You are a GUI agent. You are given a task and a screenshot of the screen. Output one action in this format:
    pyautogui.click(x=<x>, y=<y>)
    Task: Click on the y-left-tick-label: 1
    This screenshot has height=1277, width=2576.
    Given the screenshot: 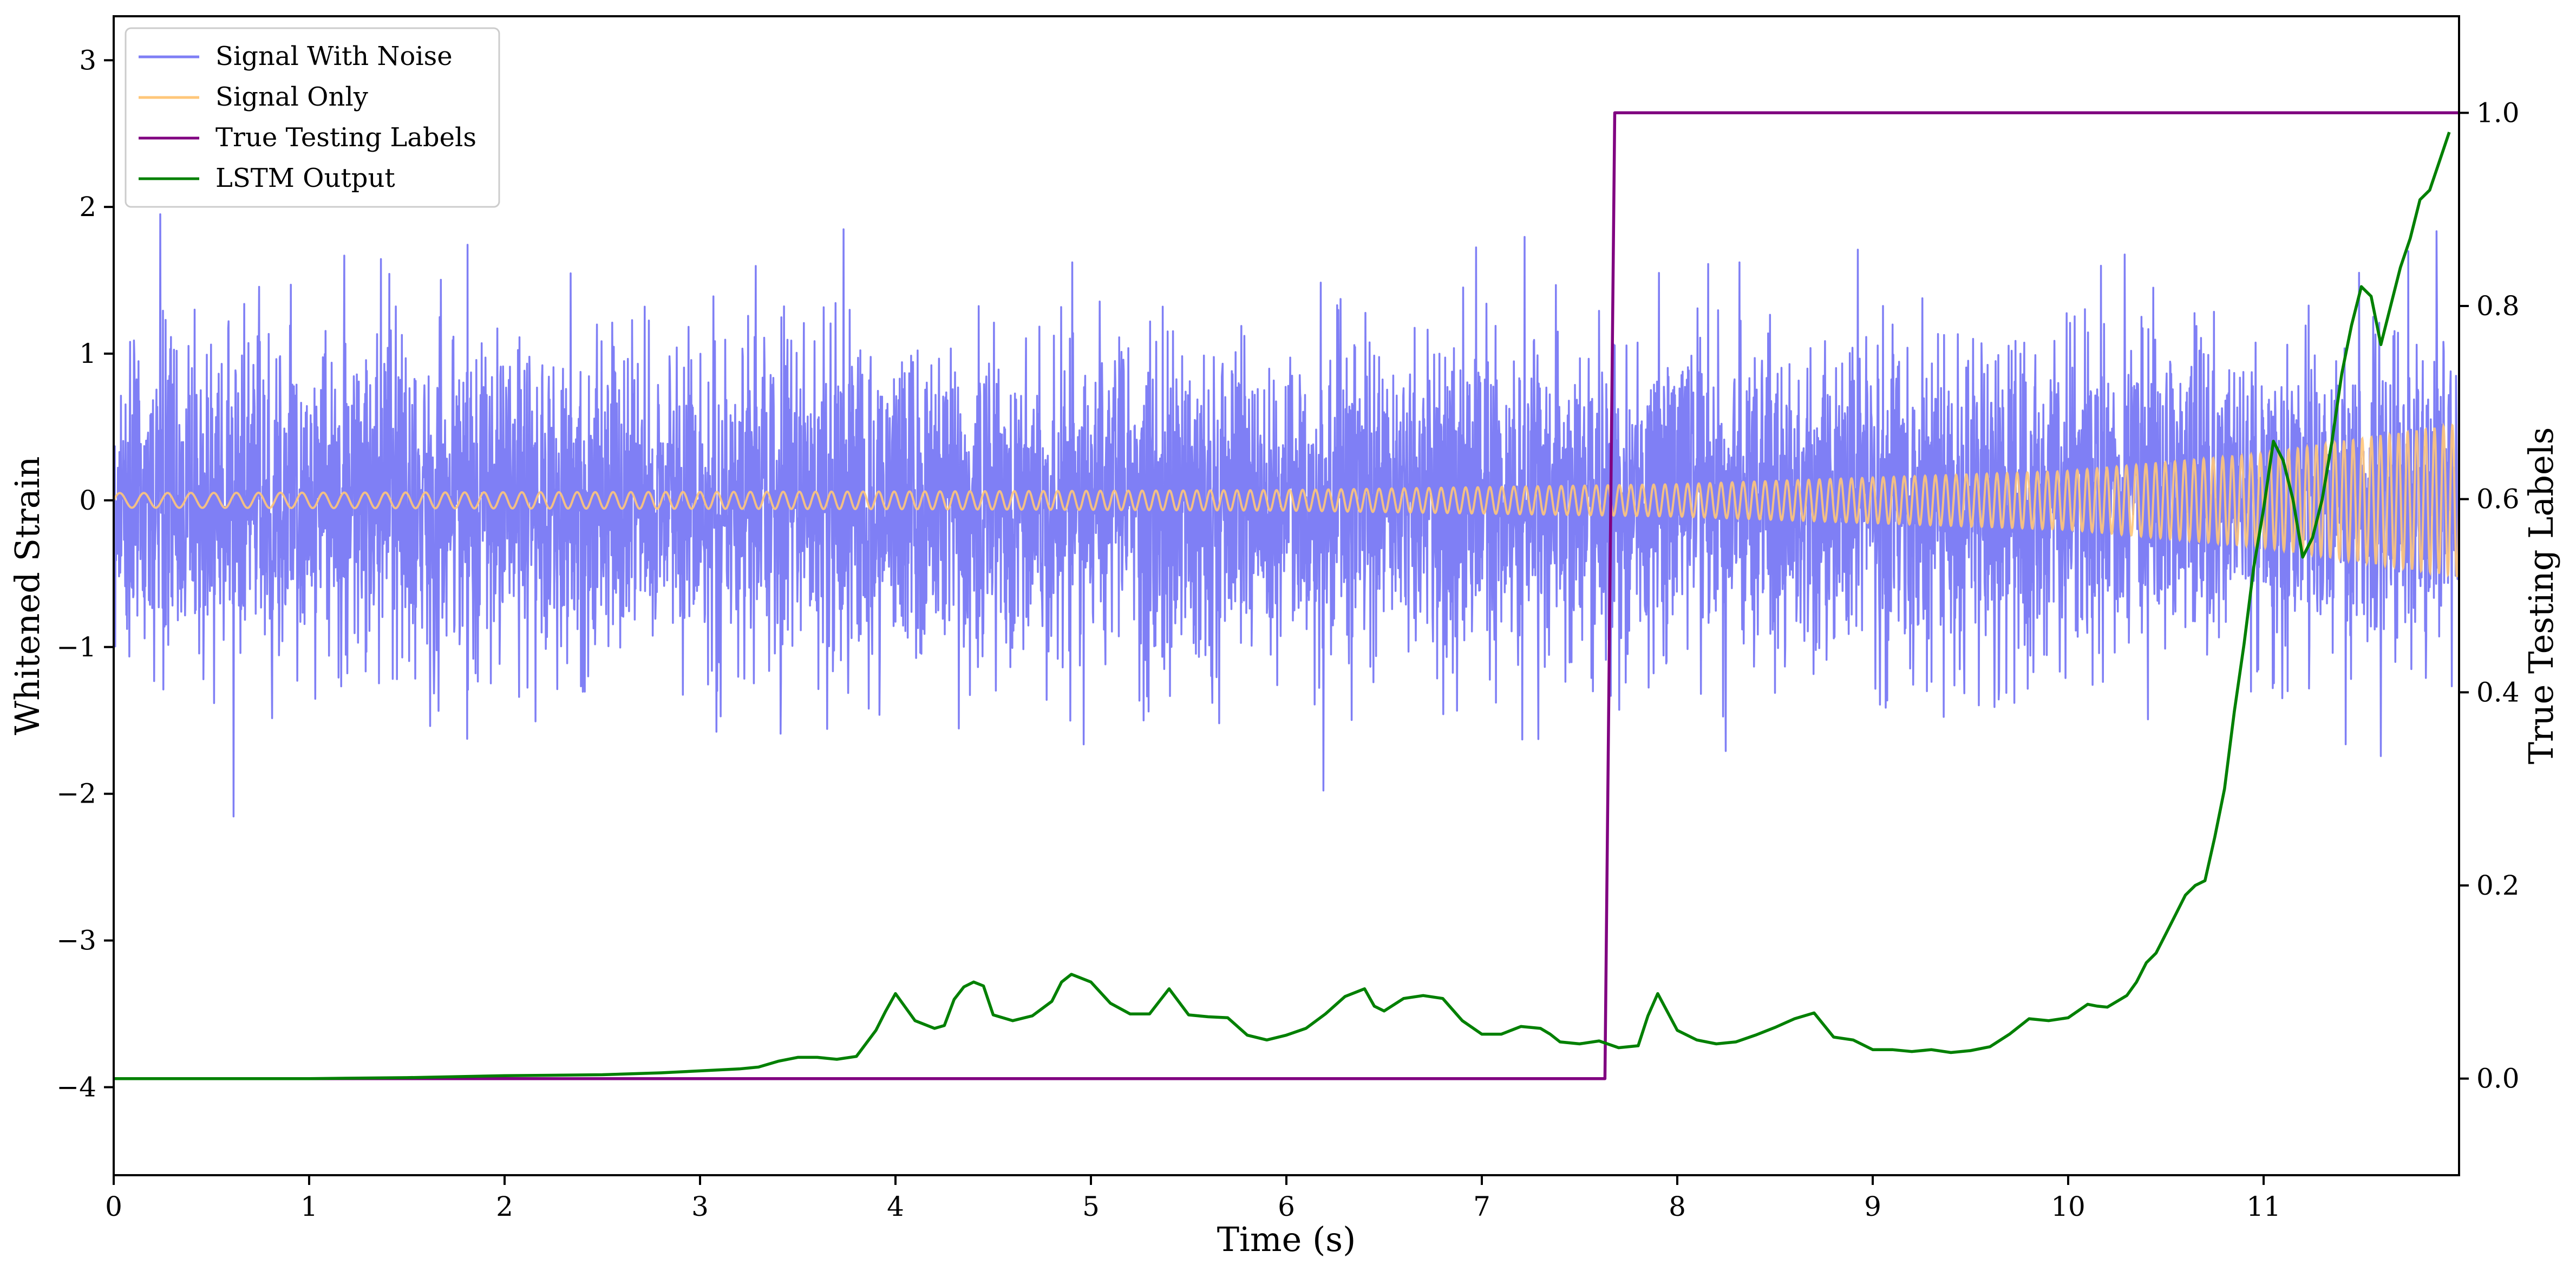 What is the action you would take?
    pyautogui.click(x=88, y=353)
    